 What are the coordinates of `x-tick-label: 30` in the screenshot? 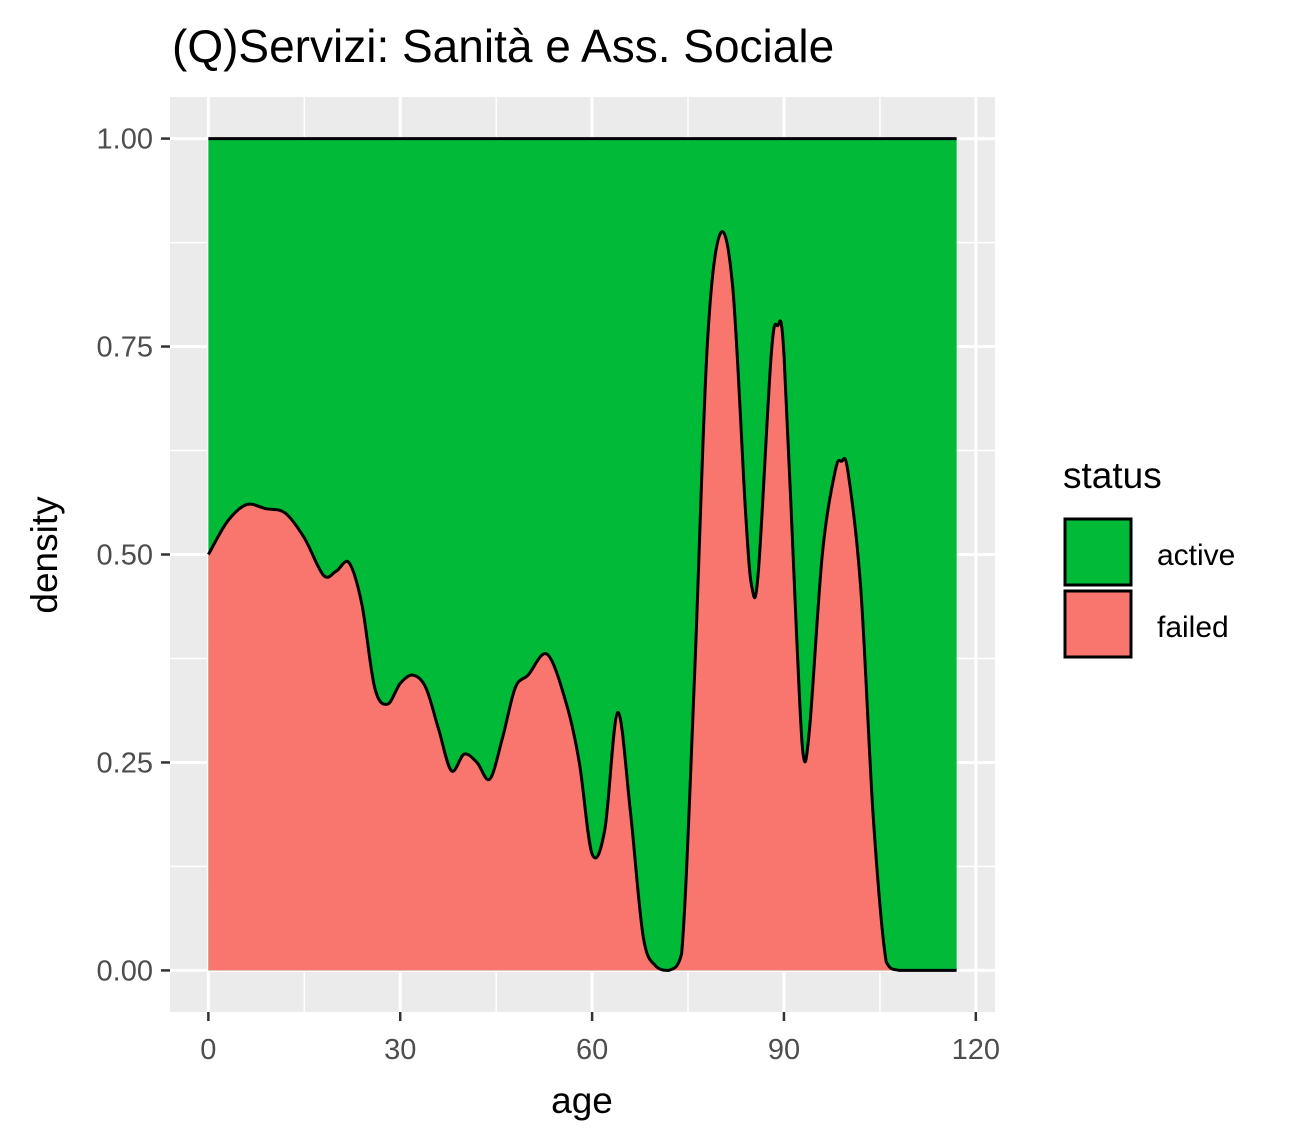 It's located at (400, 1050).